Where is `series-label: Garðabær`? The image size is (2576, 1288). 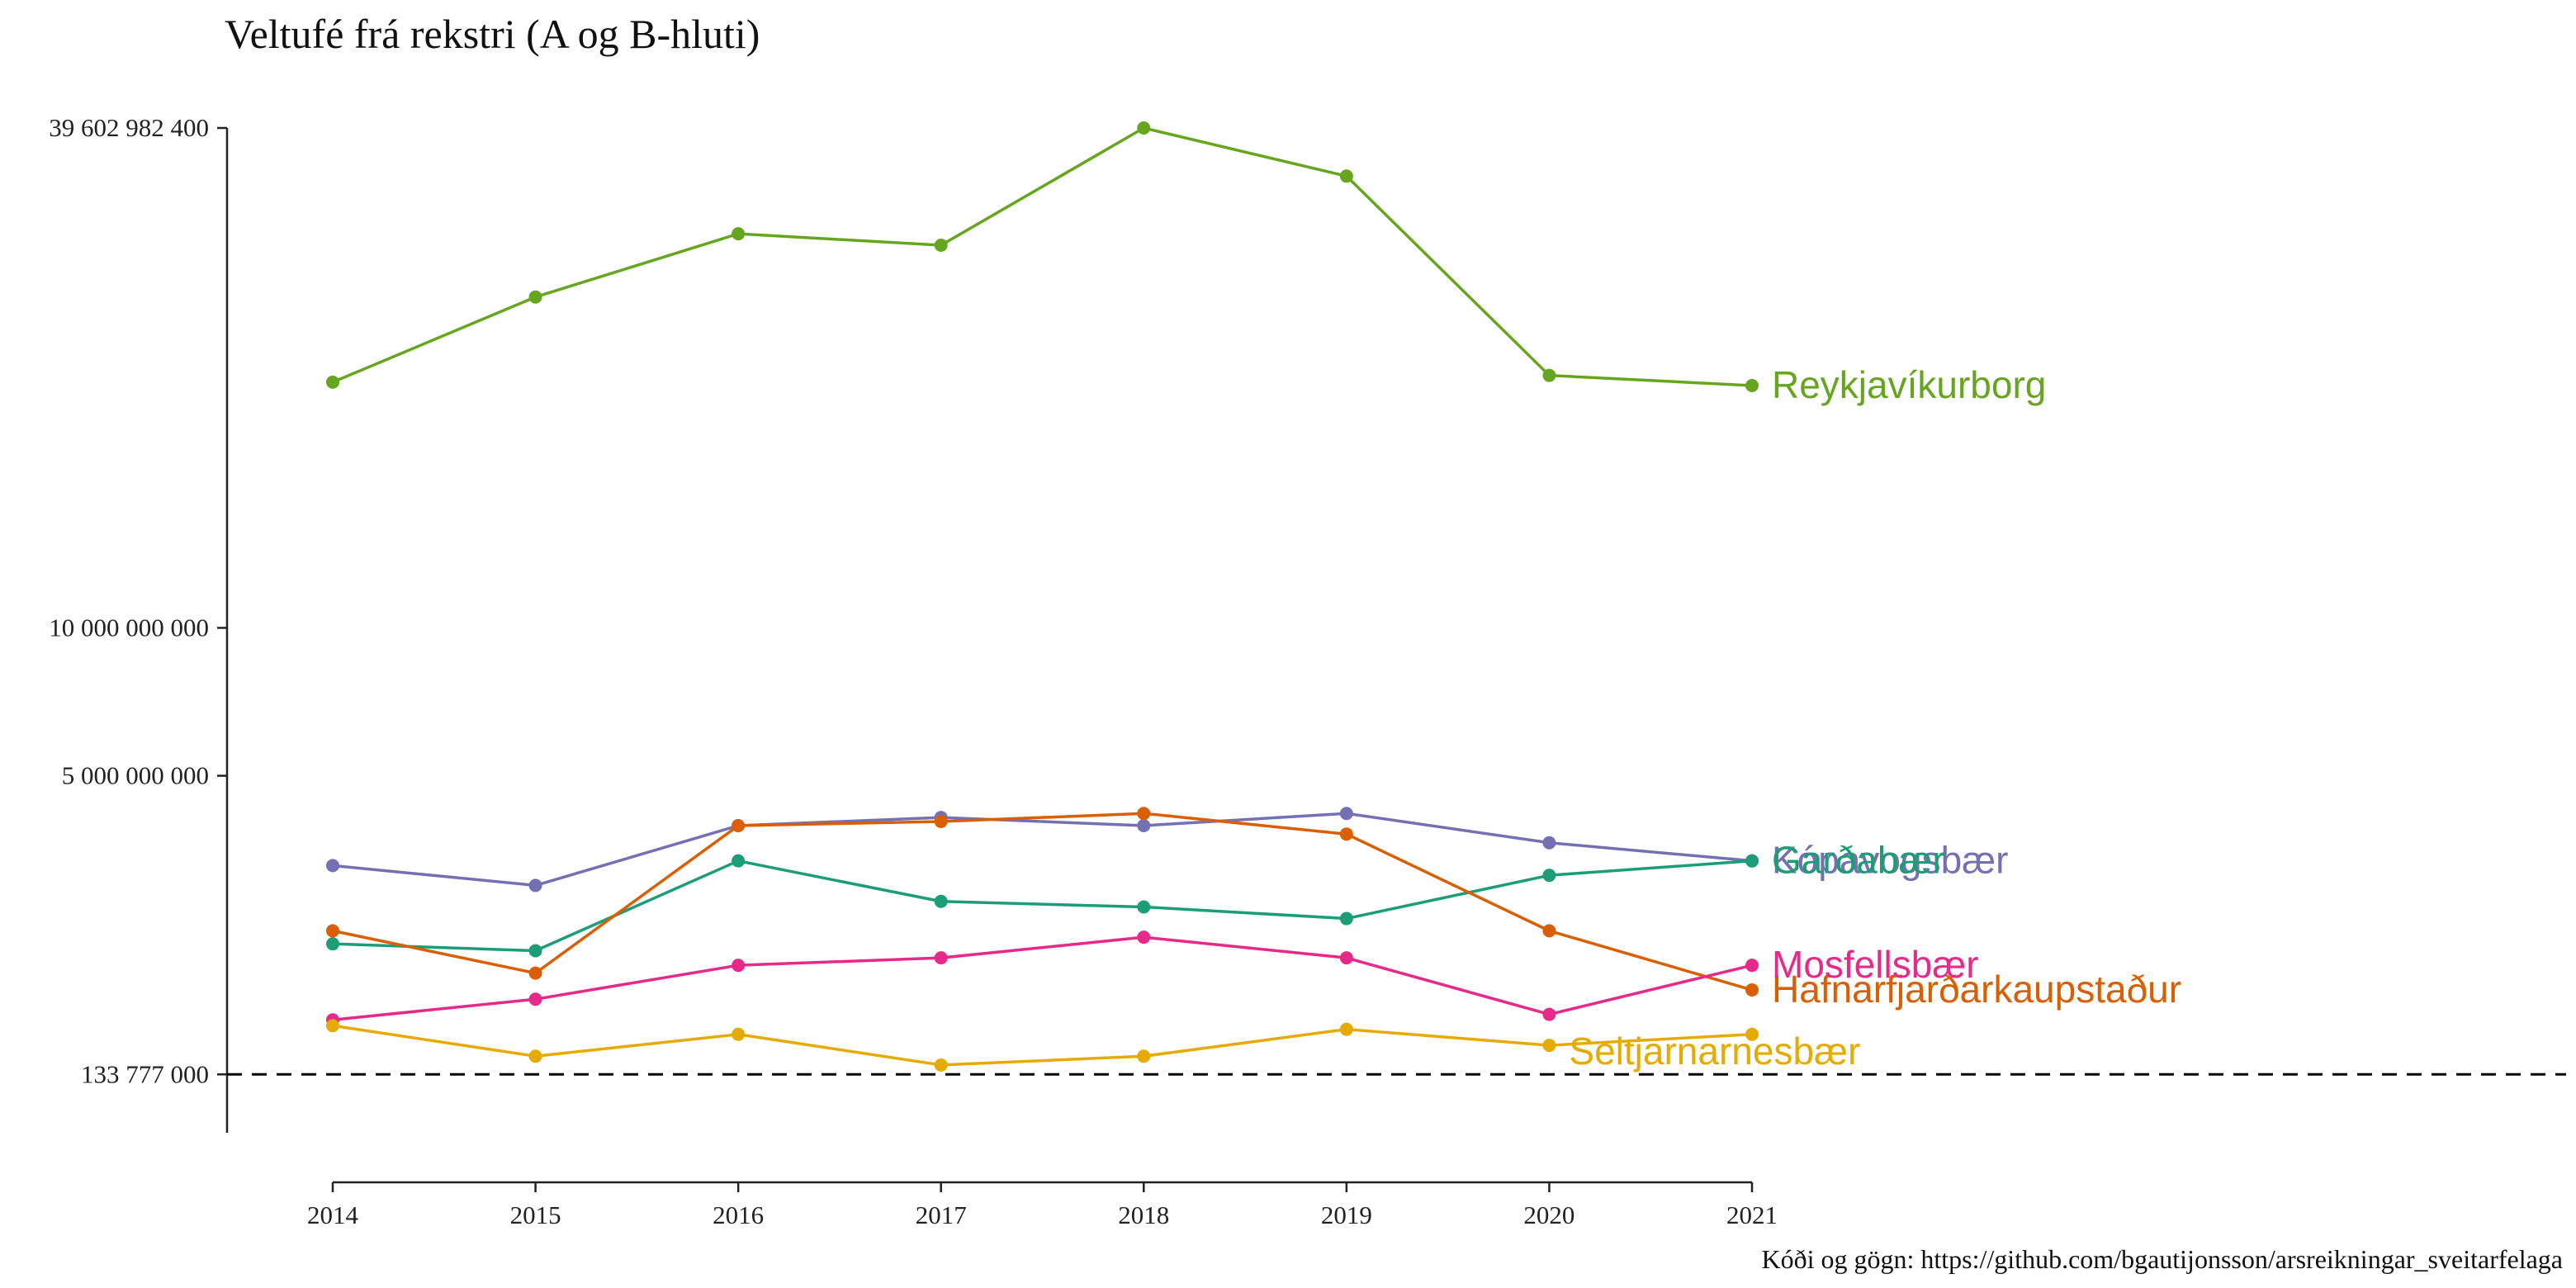
series-label: Garðabær is located at coordinates (1858, 860).